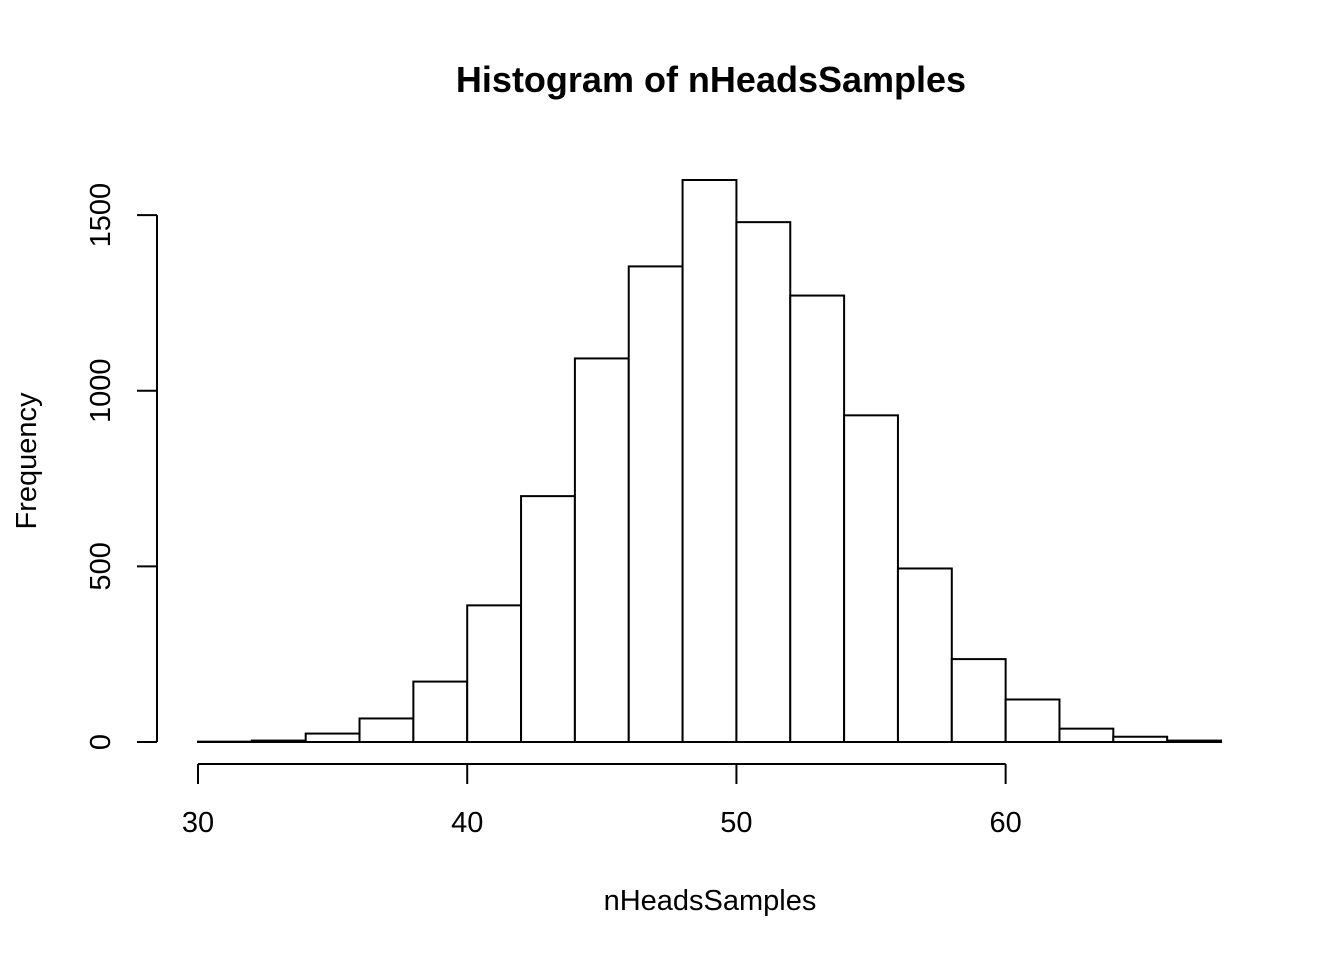 The width and height of the screenshot is (1344, 960). I want to click on y-axis-label: Frequency, so click(27, 461).